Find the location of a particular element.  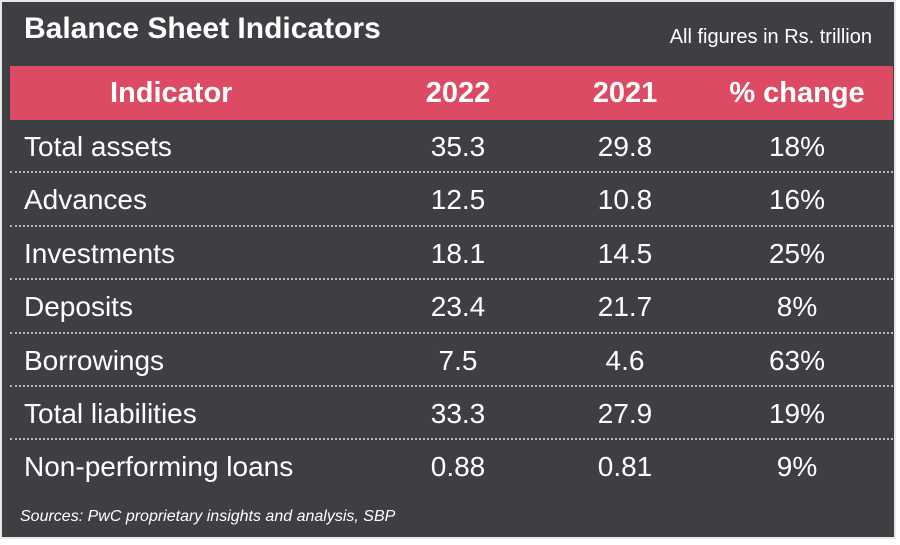

indicator-name: Investments is located at coordinates (99, 253).